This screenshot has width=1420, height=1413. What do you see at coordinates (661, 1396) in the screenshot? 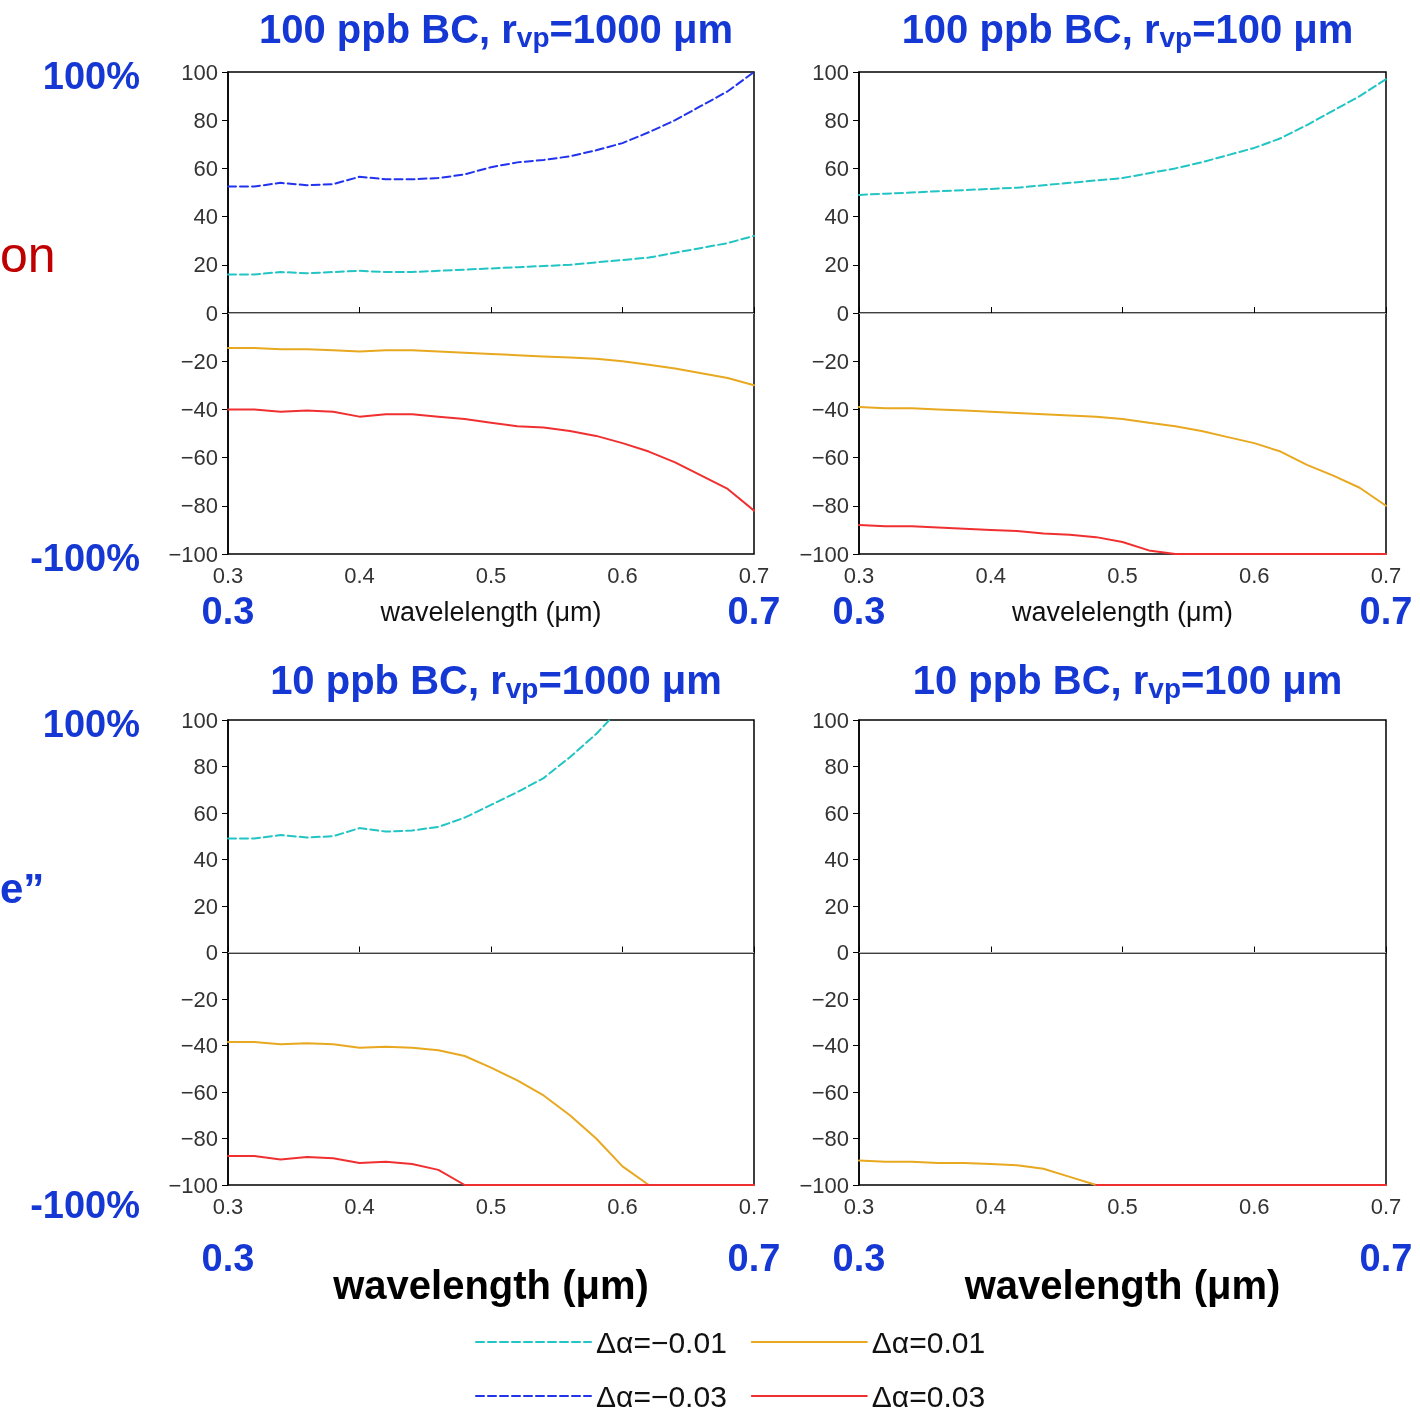
I see `legend-label: Δα=−0.03` at bounding box center [661, 1396].